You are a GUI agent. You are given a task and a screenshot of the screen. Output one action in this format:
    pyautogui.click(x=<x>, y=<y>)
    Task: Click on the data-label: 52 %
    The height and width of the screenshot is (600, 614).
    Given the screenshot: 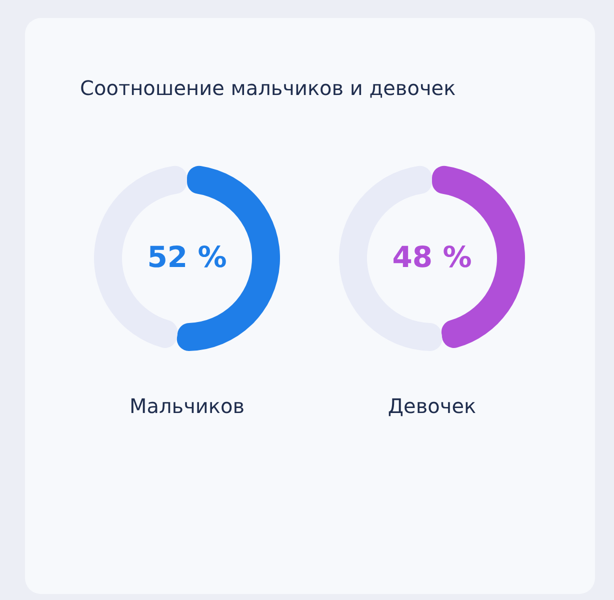 What is the action you would take?
    pyautogui.click(x=187, y=257)
    